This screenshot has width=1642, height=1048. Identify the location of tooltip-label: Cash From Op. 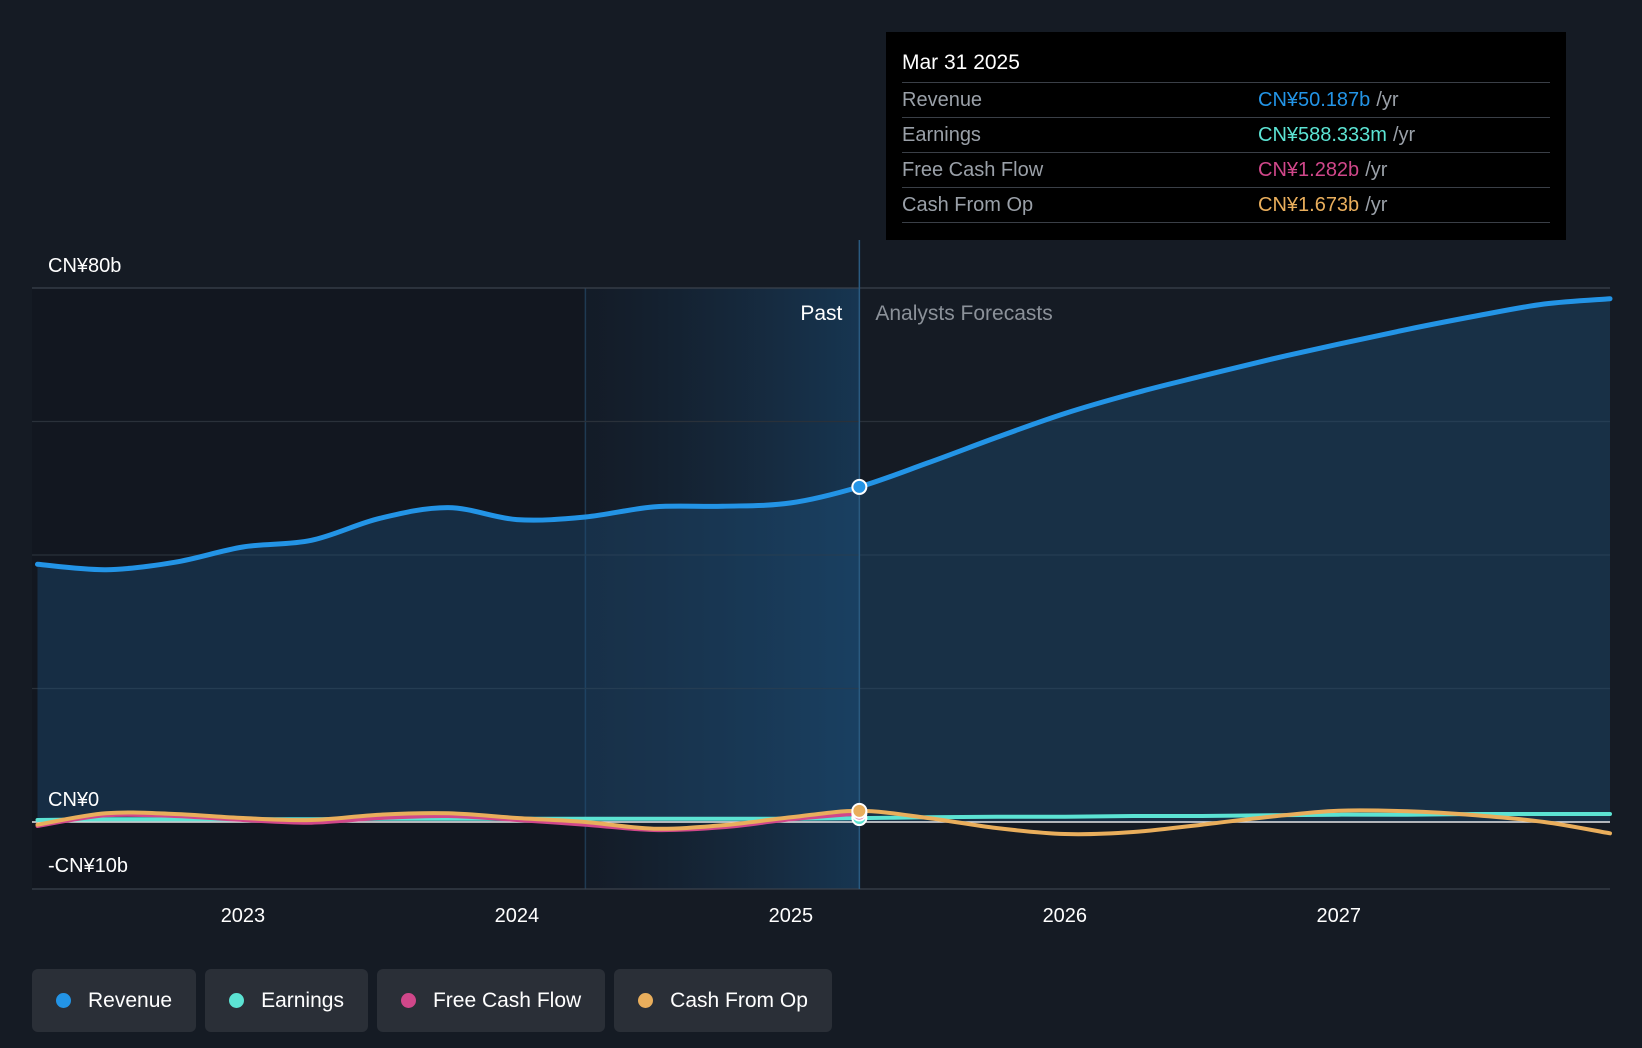
(968, 205).